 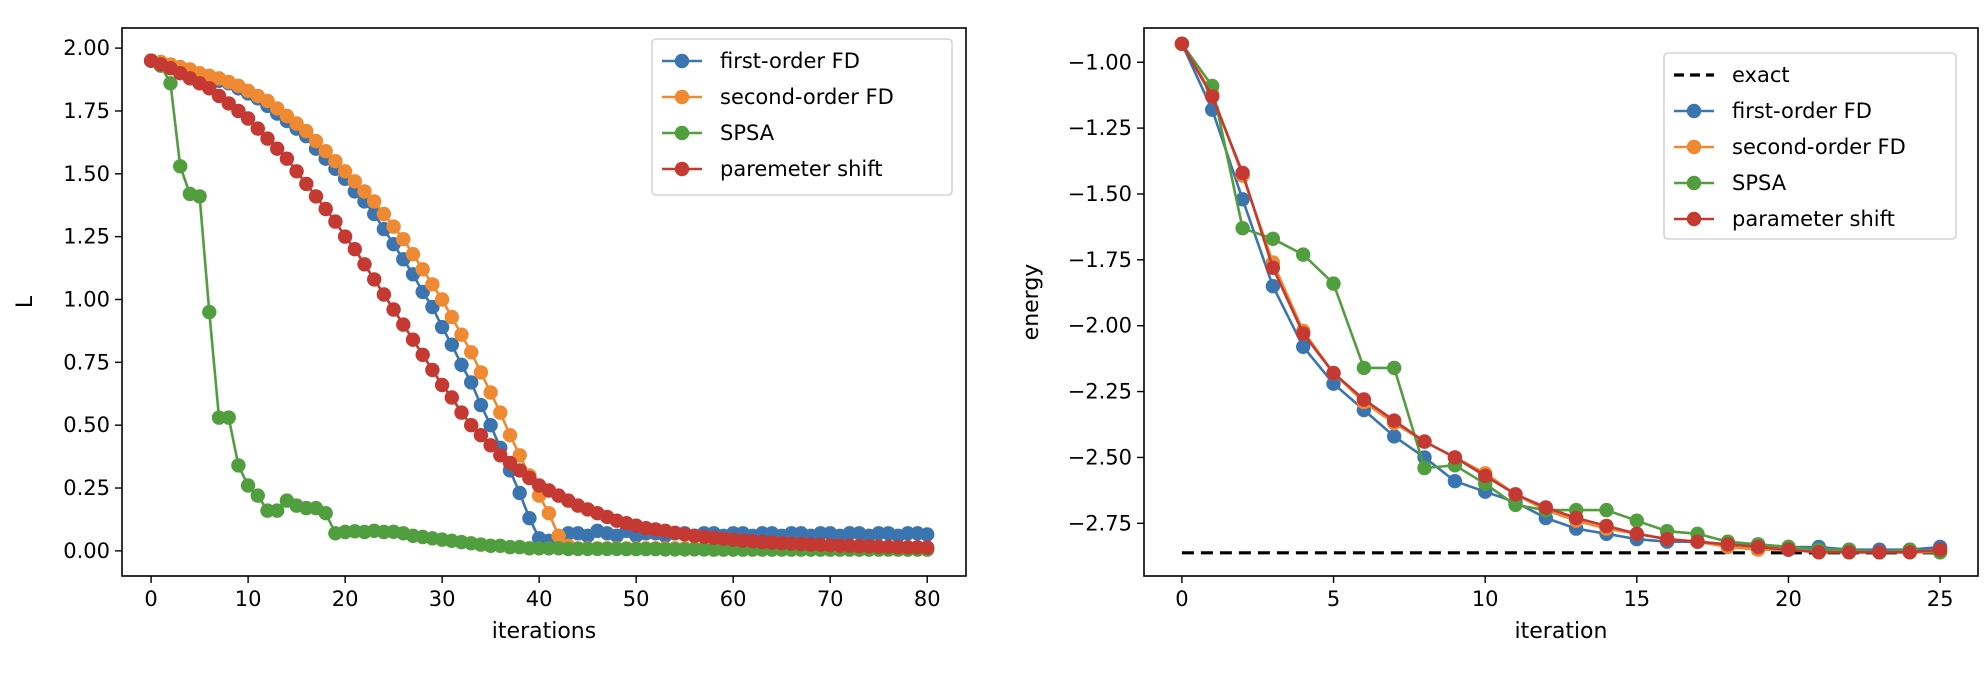 I want to click on x-tick-label: 30, so click(x=442, y=599).